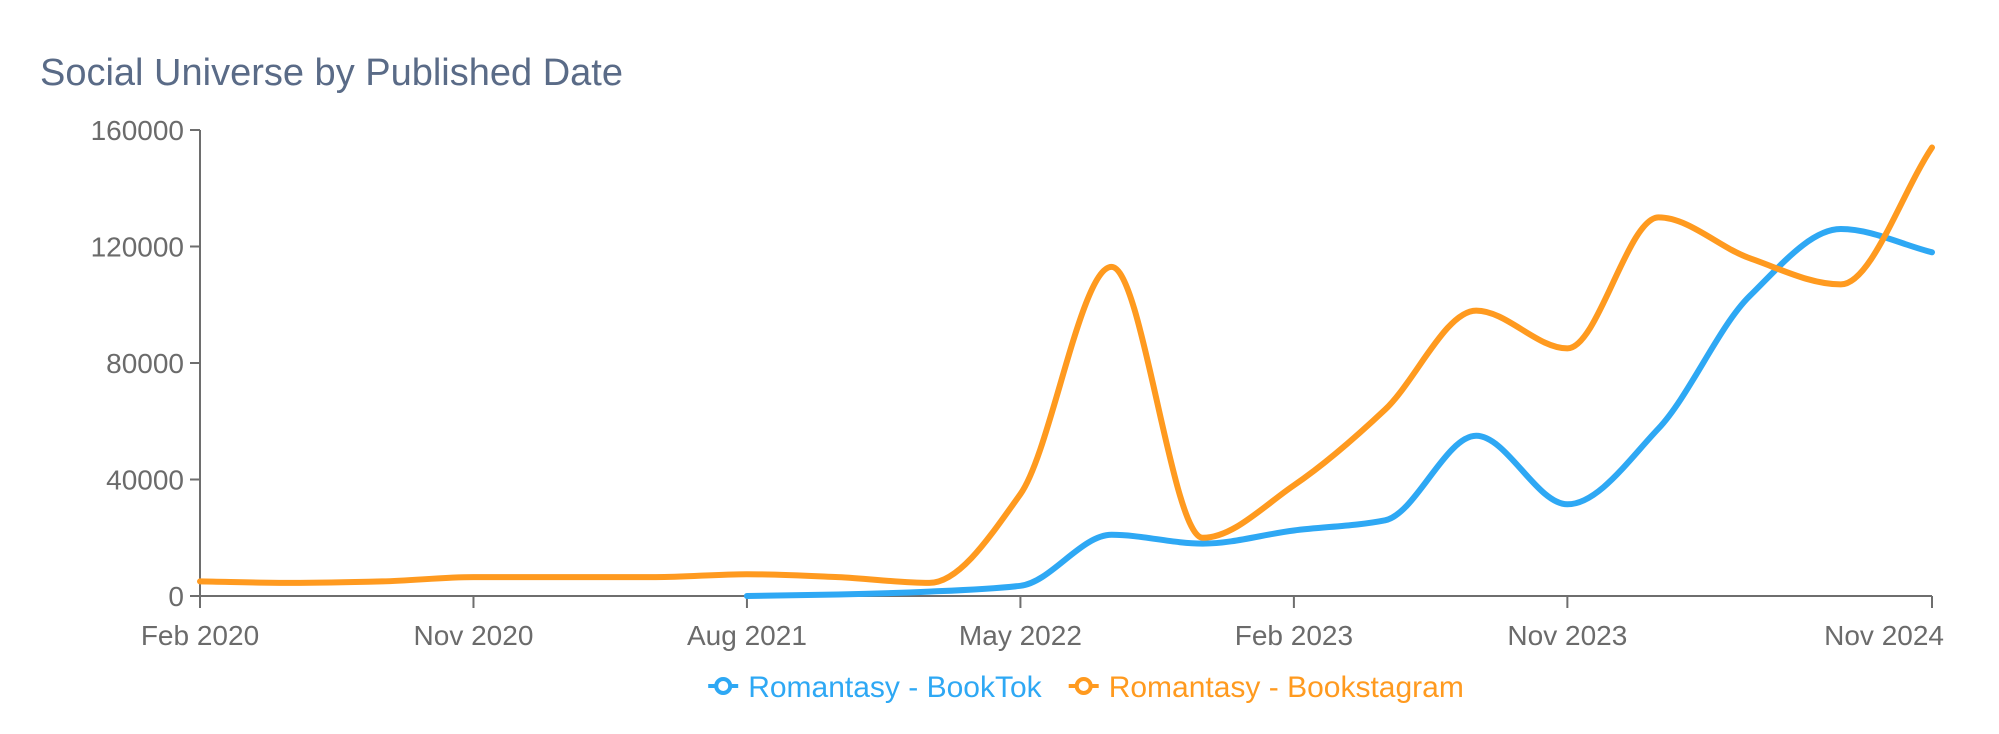 The width and height of the screenshot is (1999, 734). I want to click on x-tick-label: Feb 2020, so click(200, 635).